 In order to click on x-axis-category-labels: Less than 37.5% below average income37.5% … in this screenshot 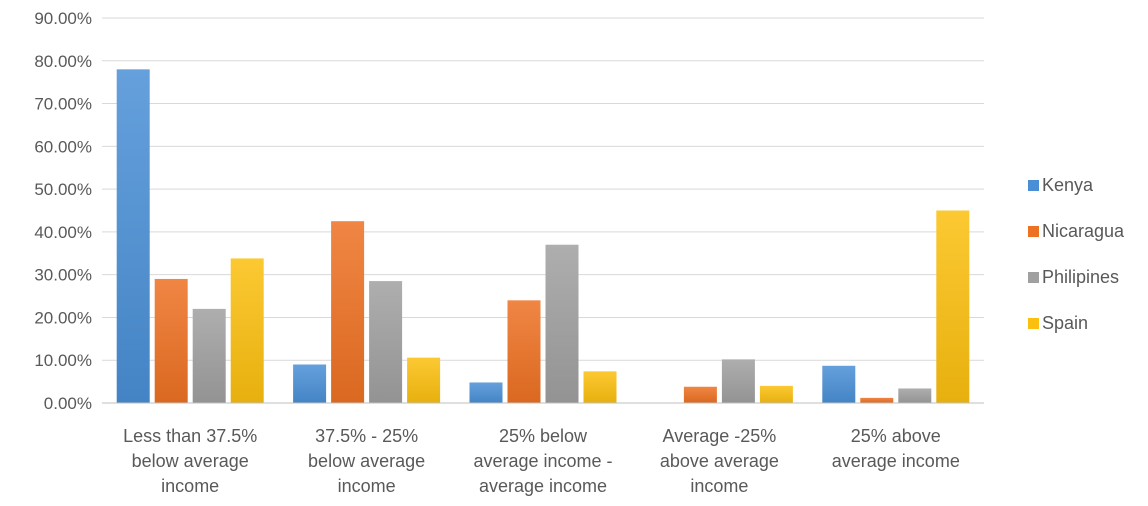, I will do `click(541, 461)`.